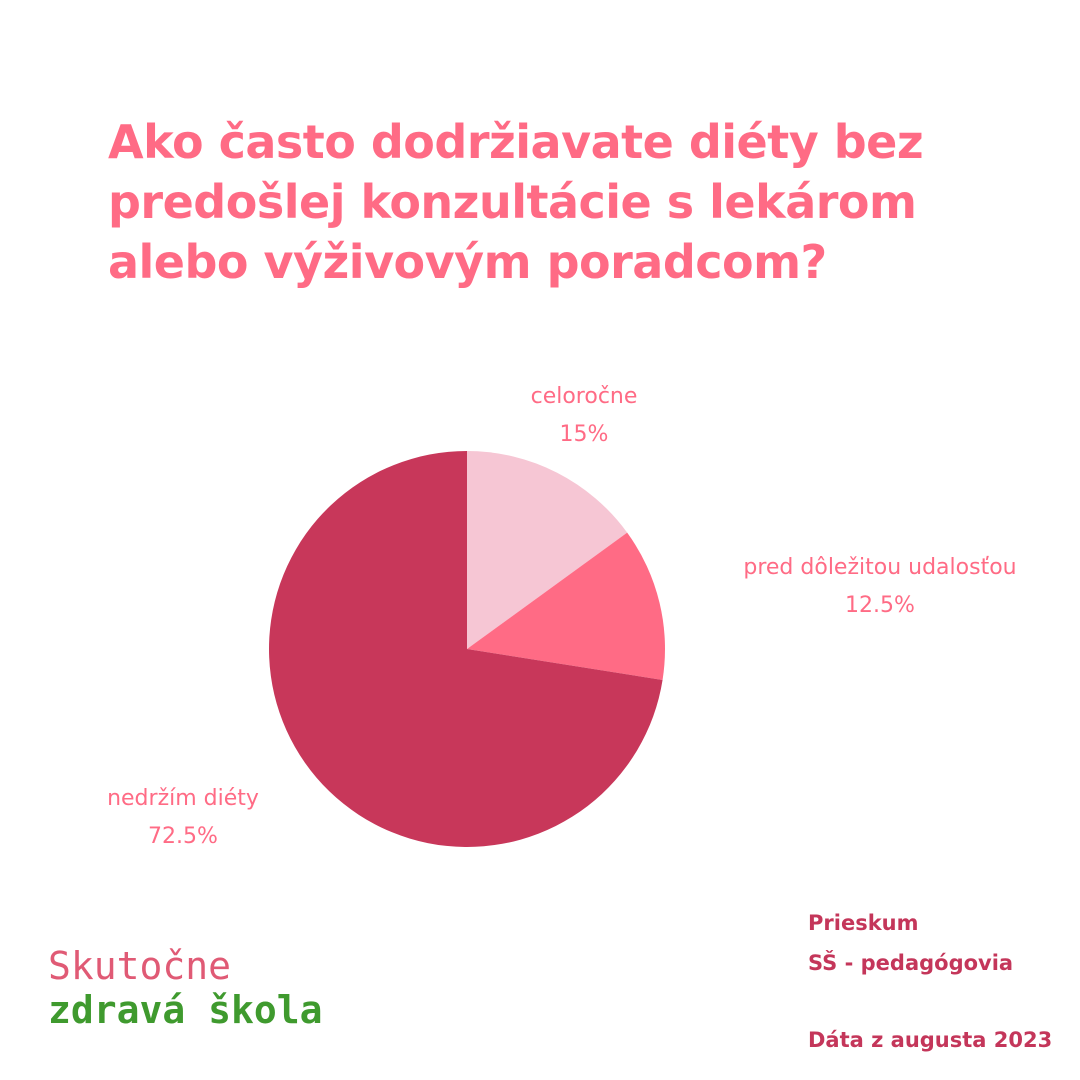 The image size is (1080, 1080). What do you see at coordinates (467, 262) in the screenshot?
I see `chart-title-line-3: alebo výživovým poradcom?` at bounding box center [467, 262].